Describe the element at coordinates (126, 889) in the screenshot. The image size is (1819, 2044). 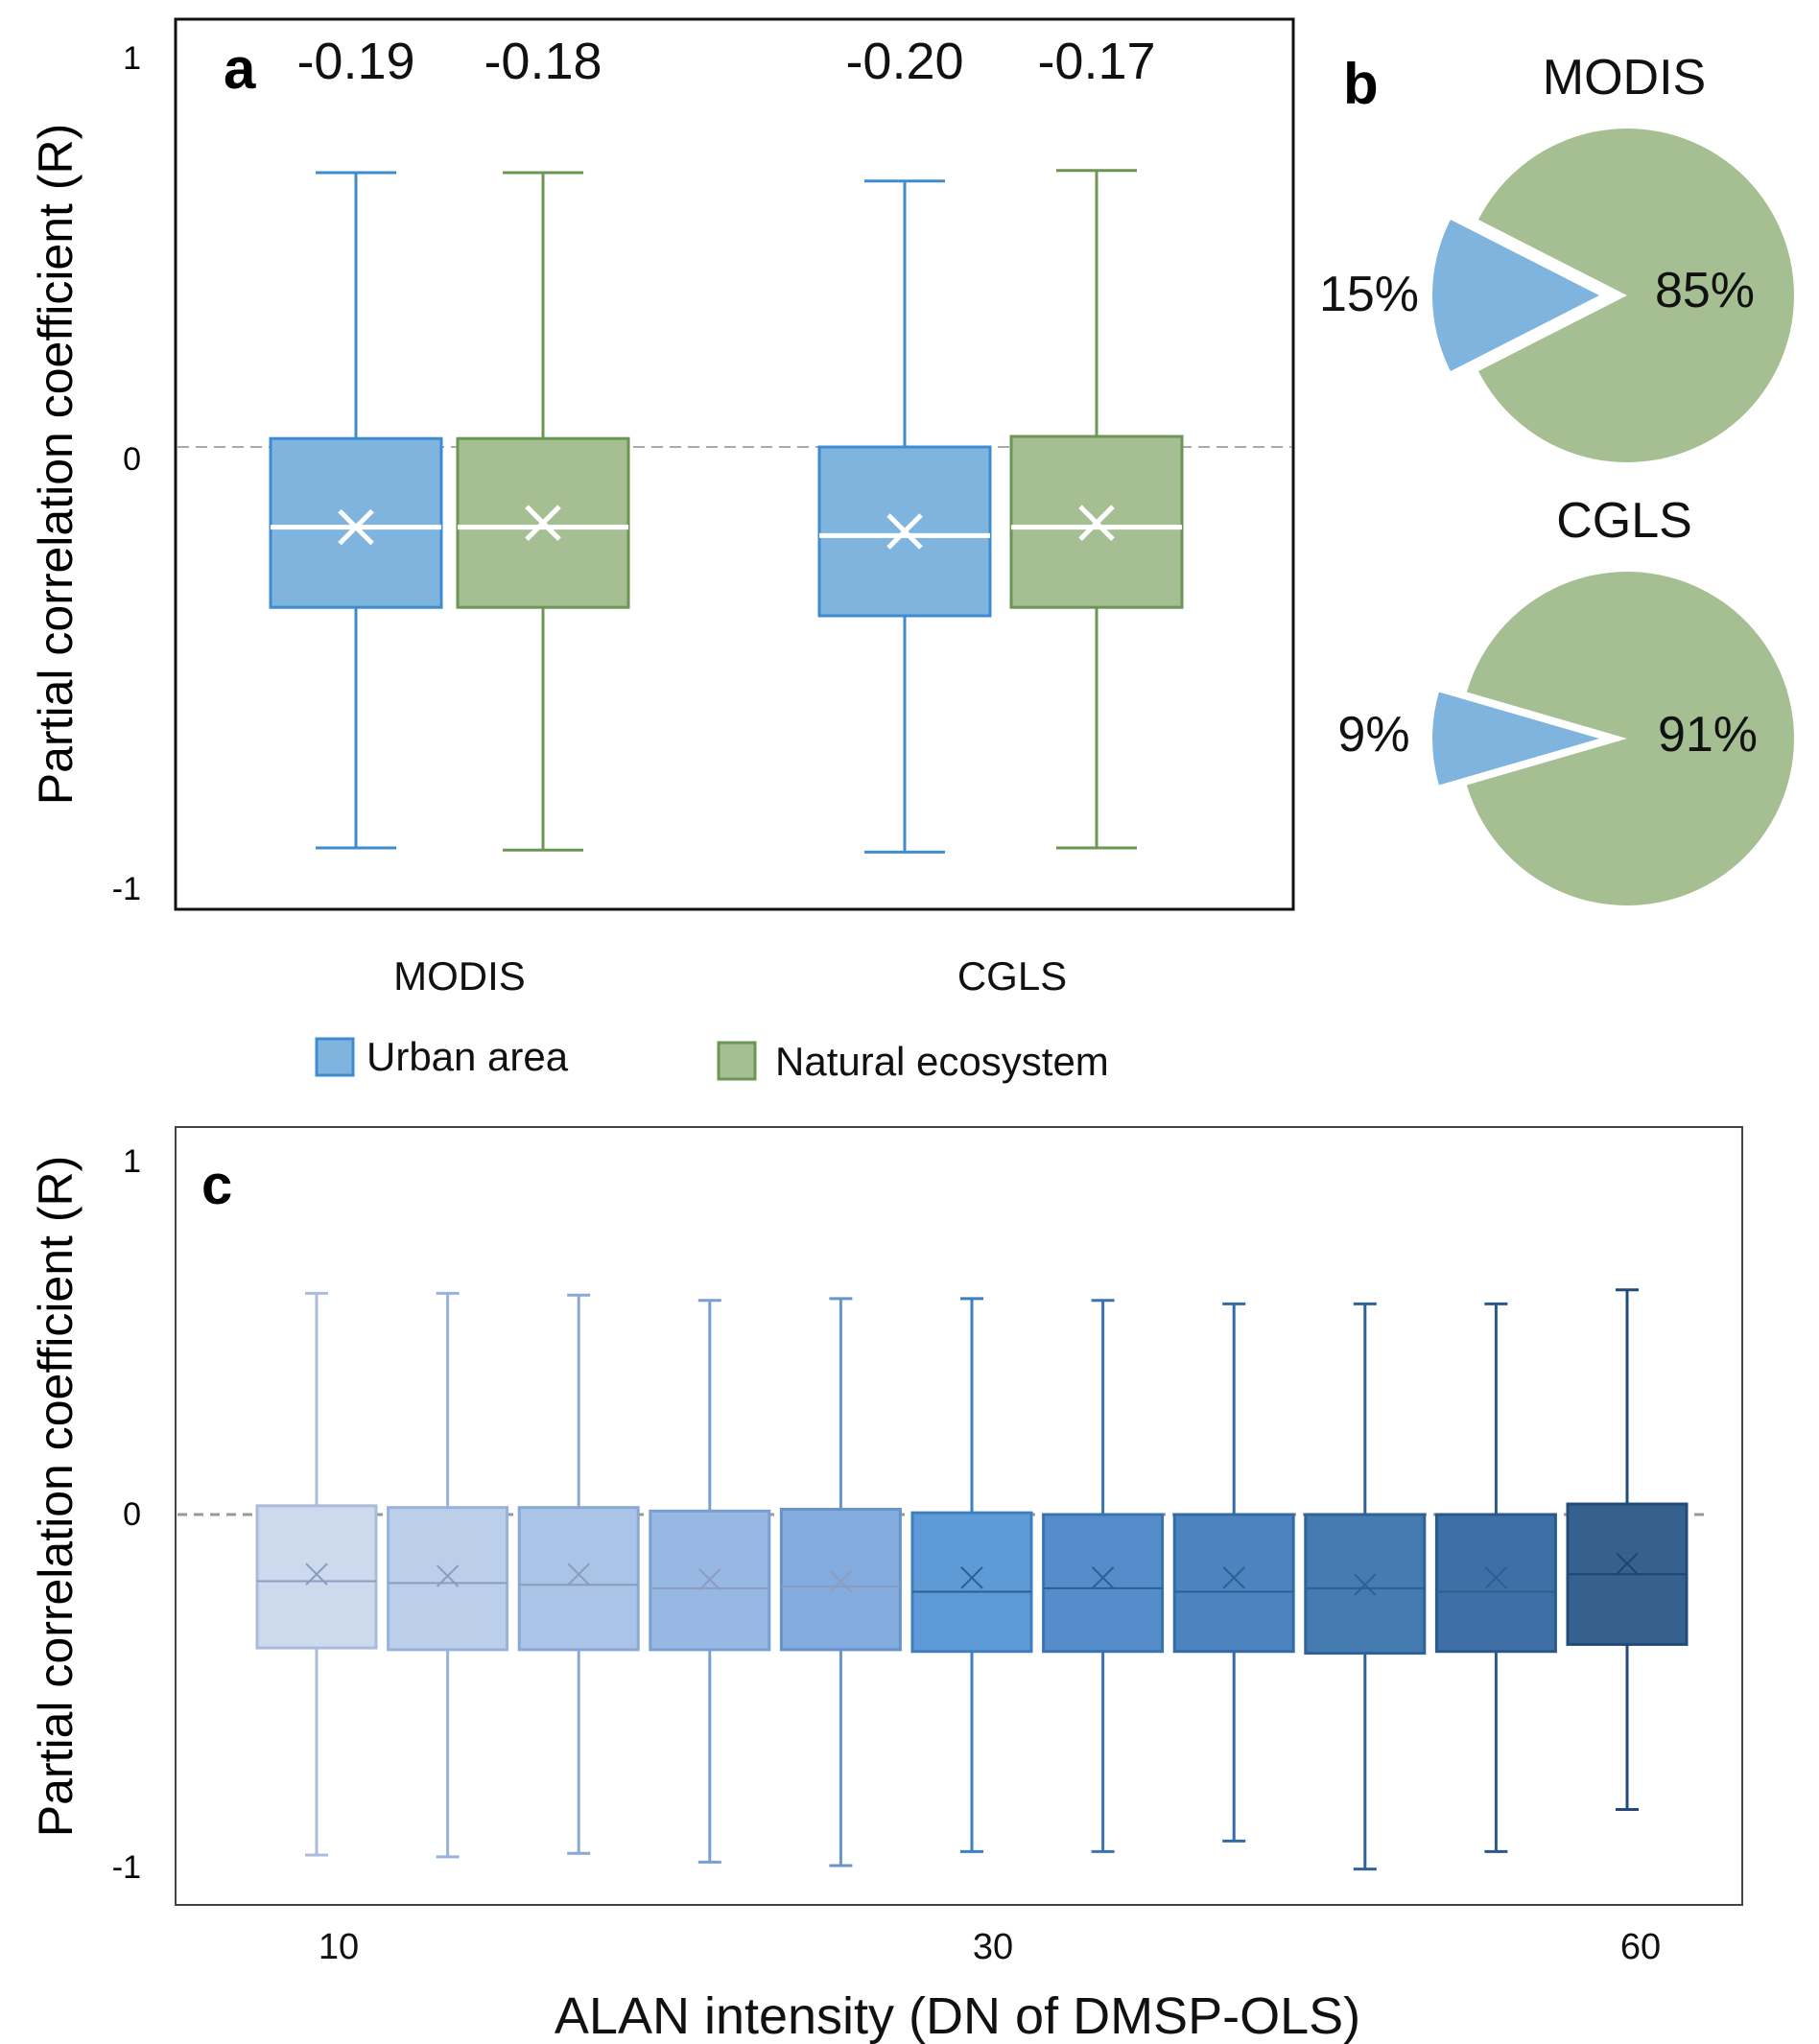
I see `panel-a-ytick-neg1: -1` at that location.